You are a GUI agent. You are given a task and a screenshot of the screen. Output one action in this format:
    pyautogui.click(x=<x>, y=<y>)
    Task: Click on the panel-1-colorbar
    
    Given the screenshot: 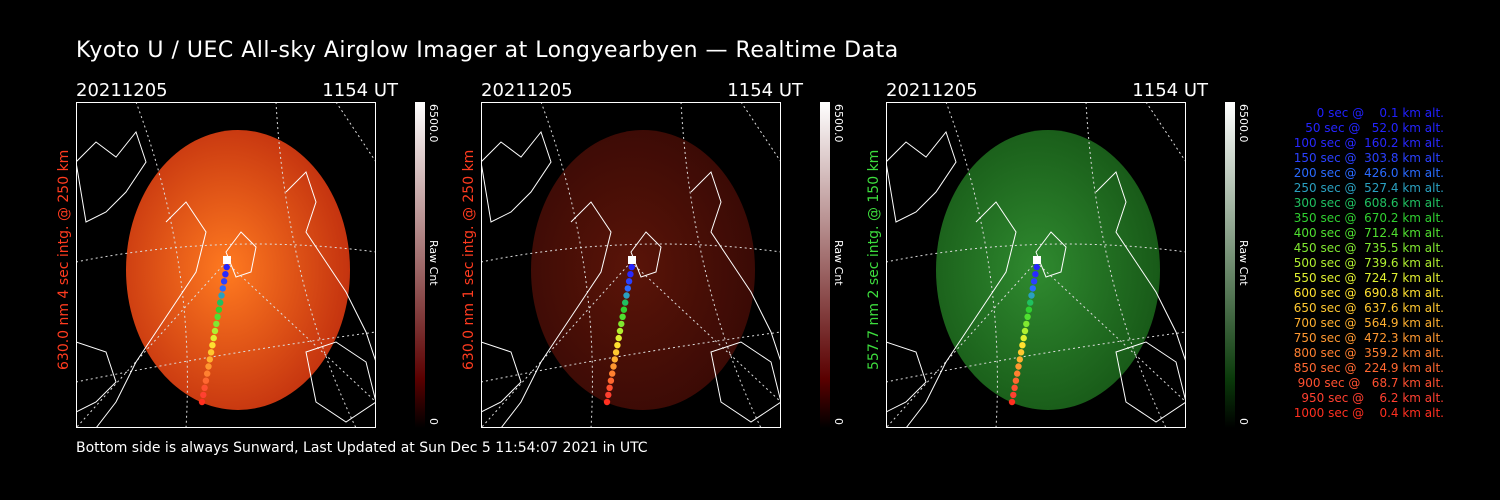 What is the action you would take?
    pyautogui.click(x=420, y=265)
    